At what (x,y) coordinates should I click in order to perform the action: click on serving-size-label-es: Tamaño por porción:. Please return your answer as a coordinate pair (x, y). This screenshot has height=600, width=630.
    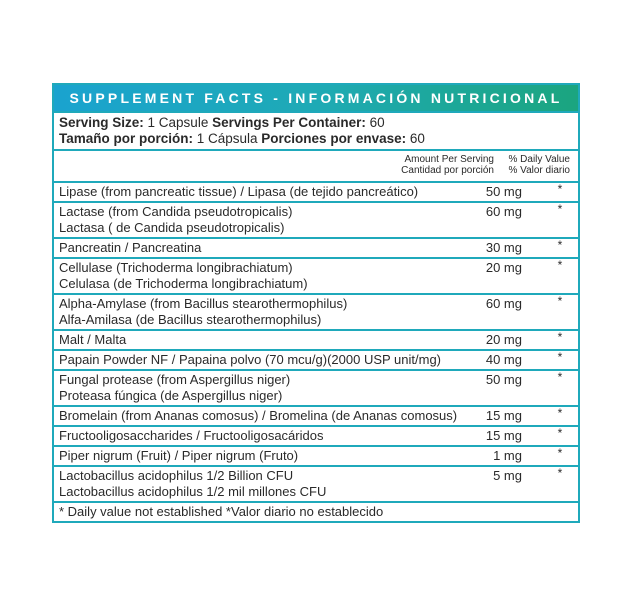
    Looking at the image, I should click on (126, 138).